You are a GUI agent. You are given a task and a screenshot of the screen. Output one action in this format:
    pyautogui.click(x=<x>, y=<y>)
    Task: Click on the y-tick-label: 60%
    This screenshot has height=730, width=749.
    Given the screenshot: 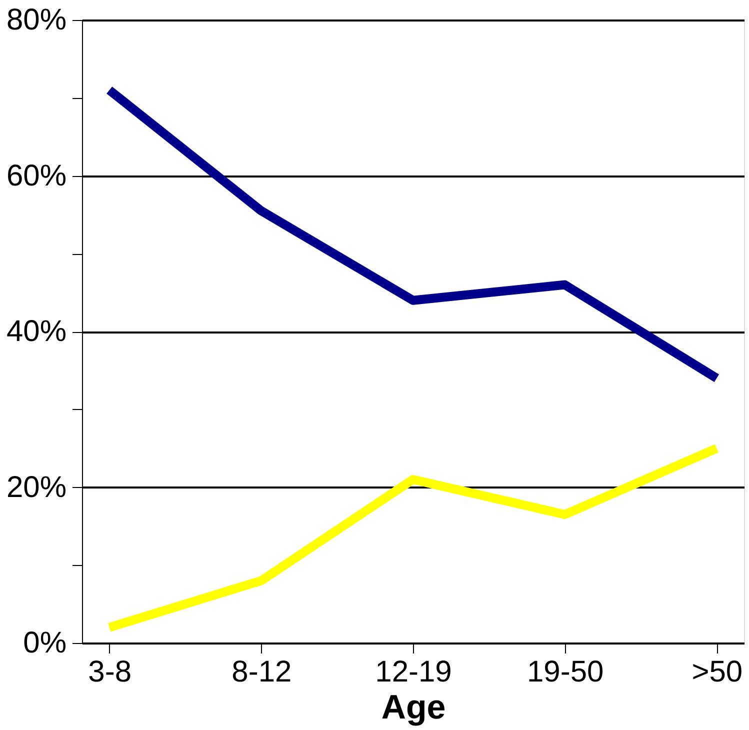 What is the action you would take?
    pyautogui.click(x=36, y=175)
    